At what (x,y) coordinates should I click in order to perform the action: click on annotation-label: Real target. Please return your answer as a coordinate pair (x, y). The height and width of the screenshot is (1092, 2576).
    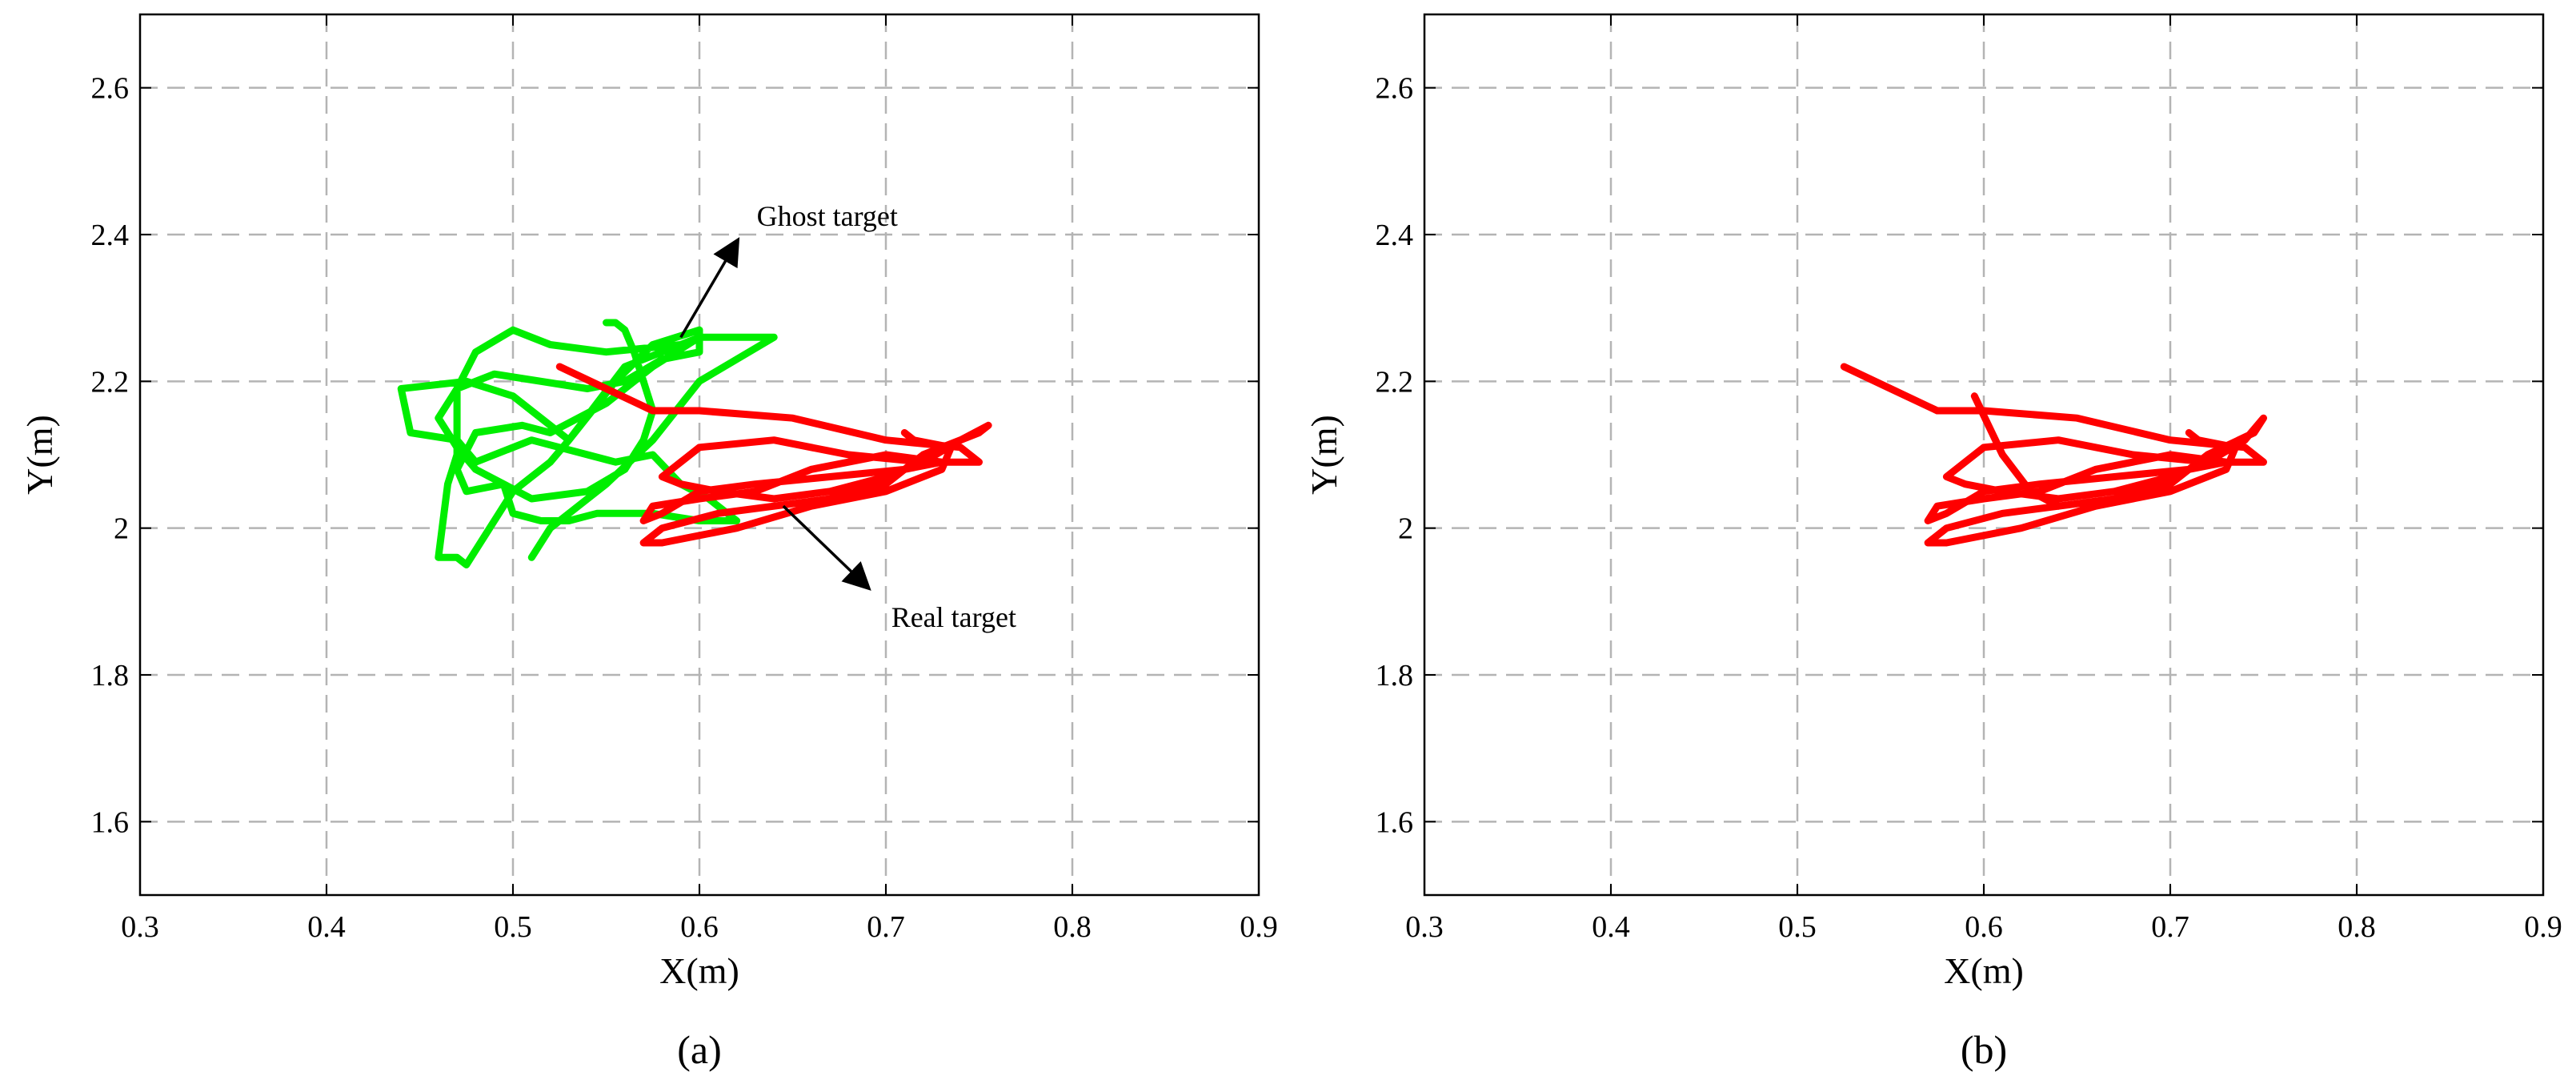
    Looking at the image, I should click on (953, 617).